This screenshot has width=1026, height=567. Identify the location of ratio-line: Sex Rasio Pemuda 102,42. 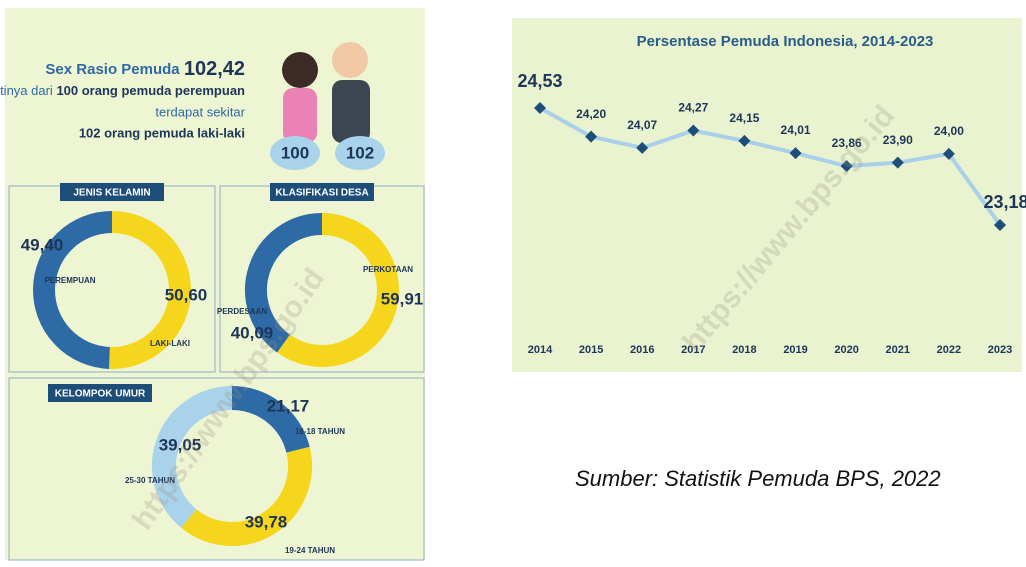
(145, 69).